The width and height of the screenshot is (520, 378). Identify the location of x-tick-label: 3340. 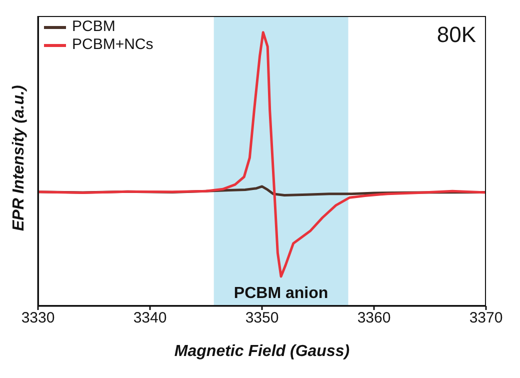
(150, 318).